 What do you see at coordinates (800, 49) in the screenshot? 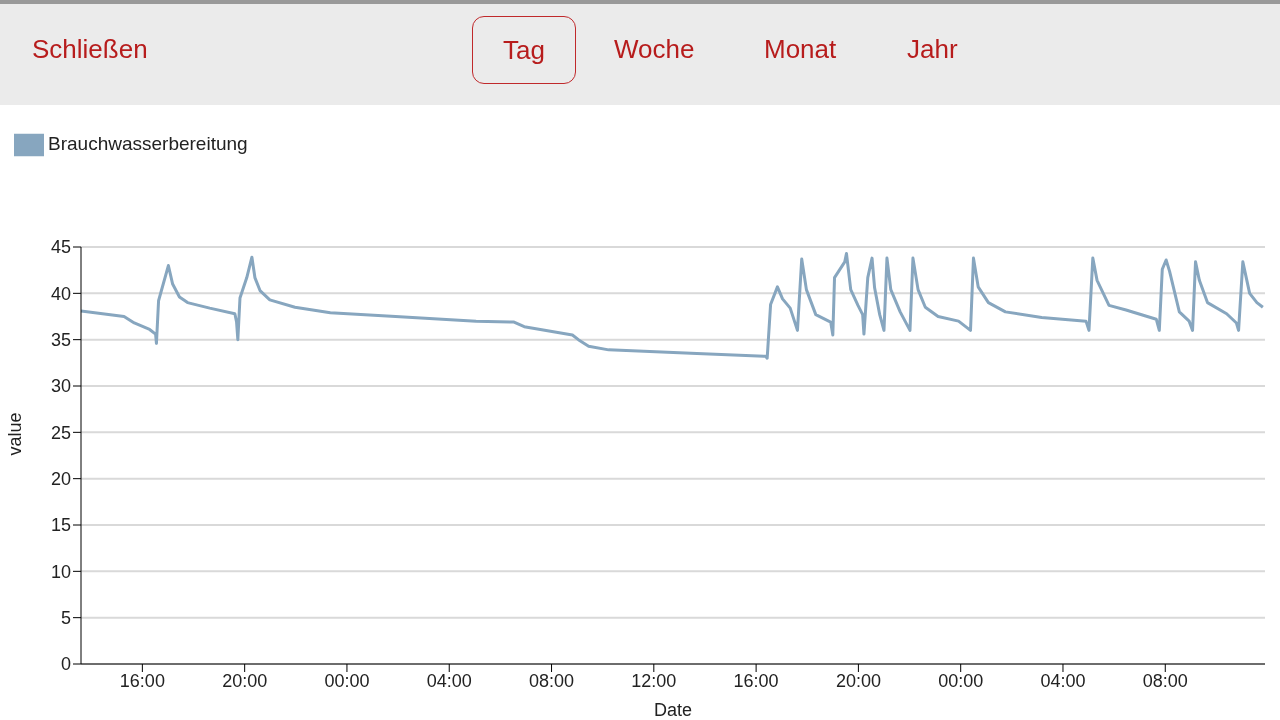
I see `text: Monat` at bounding box center [800, 49].